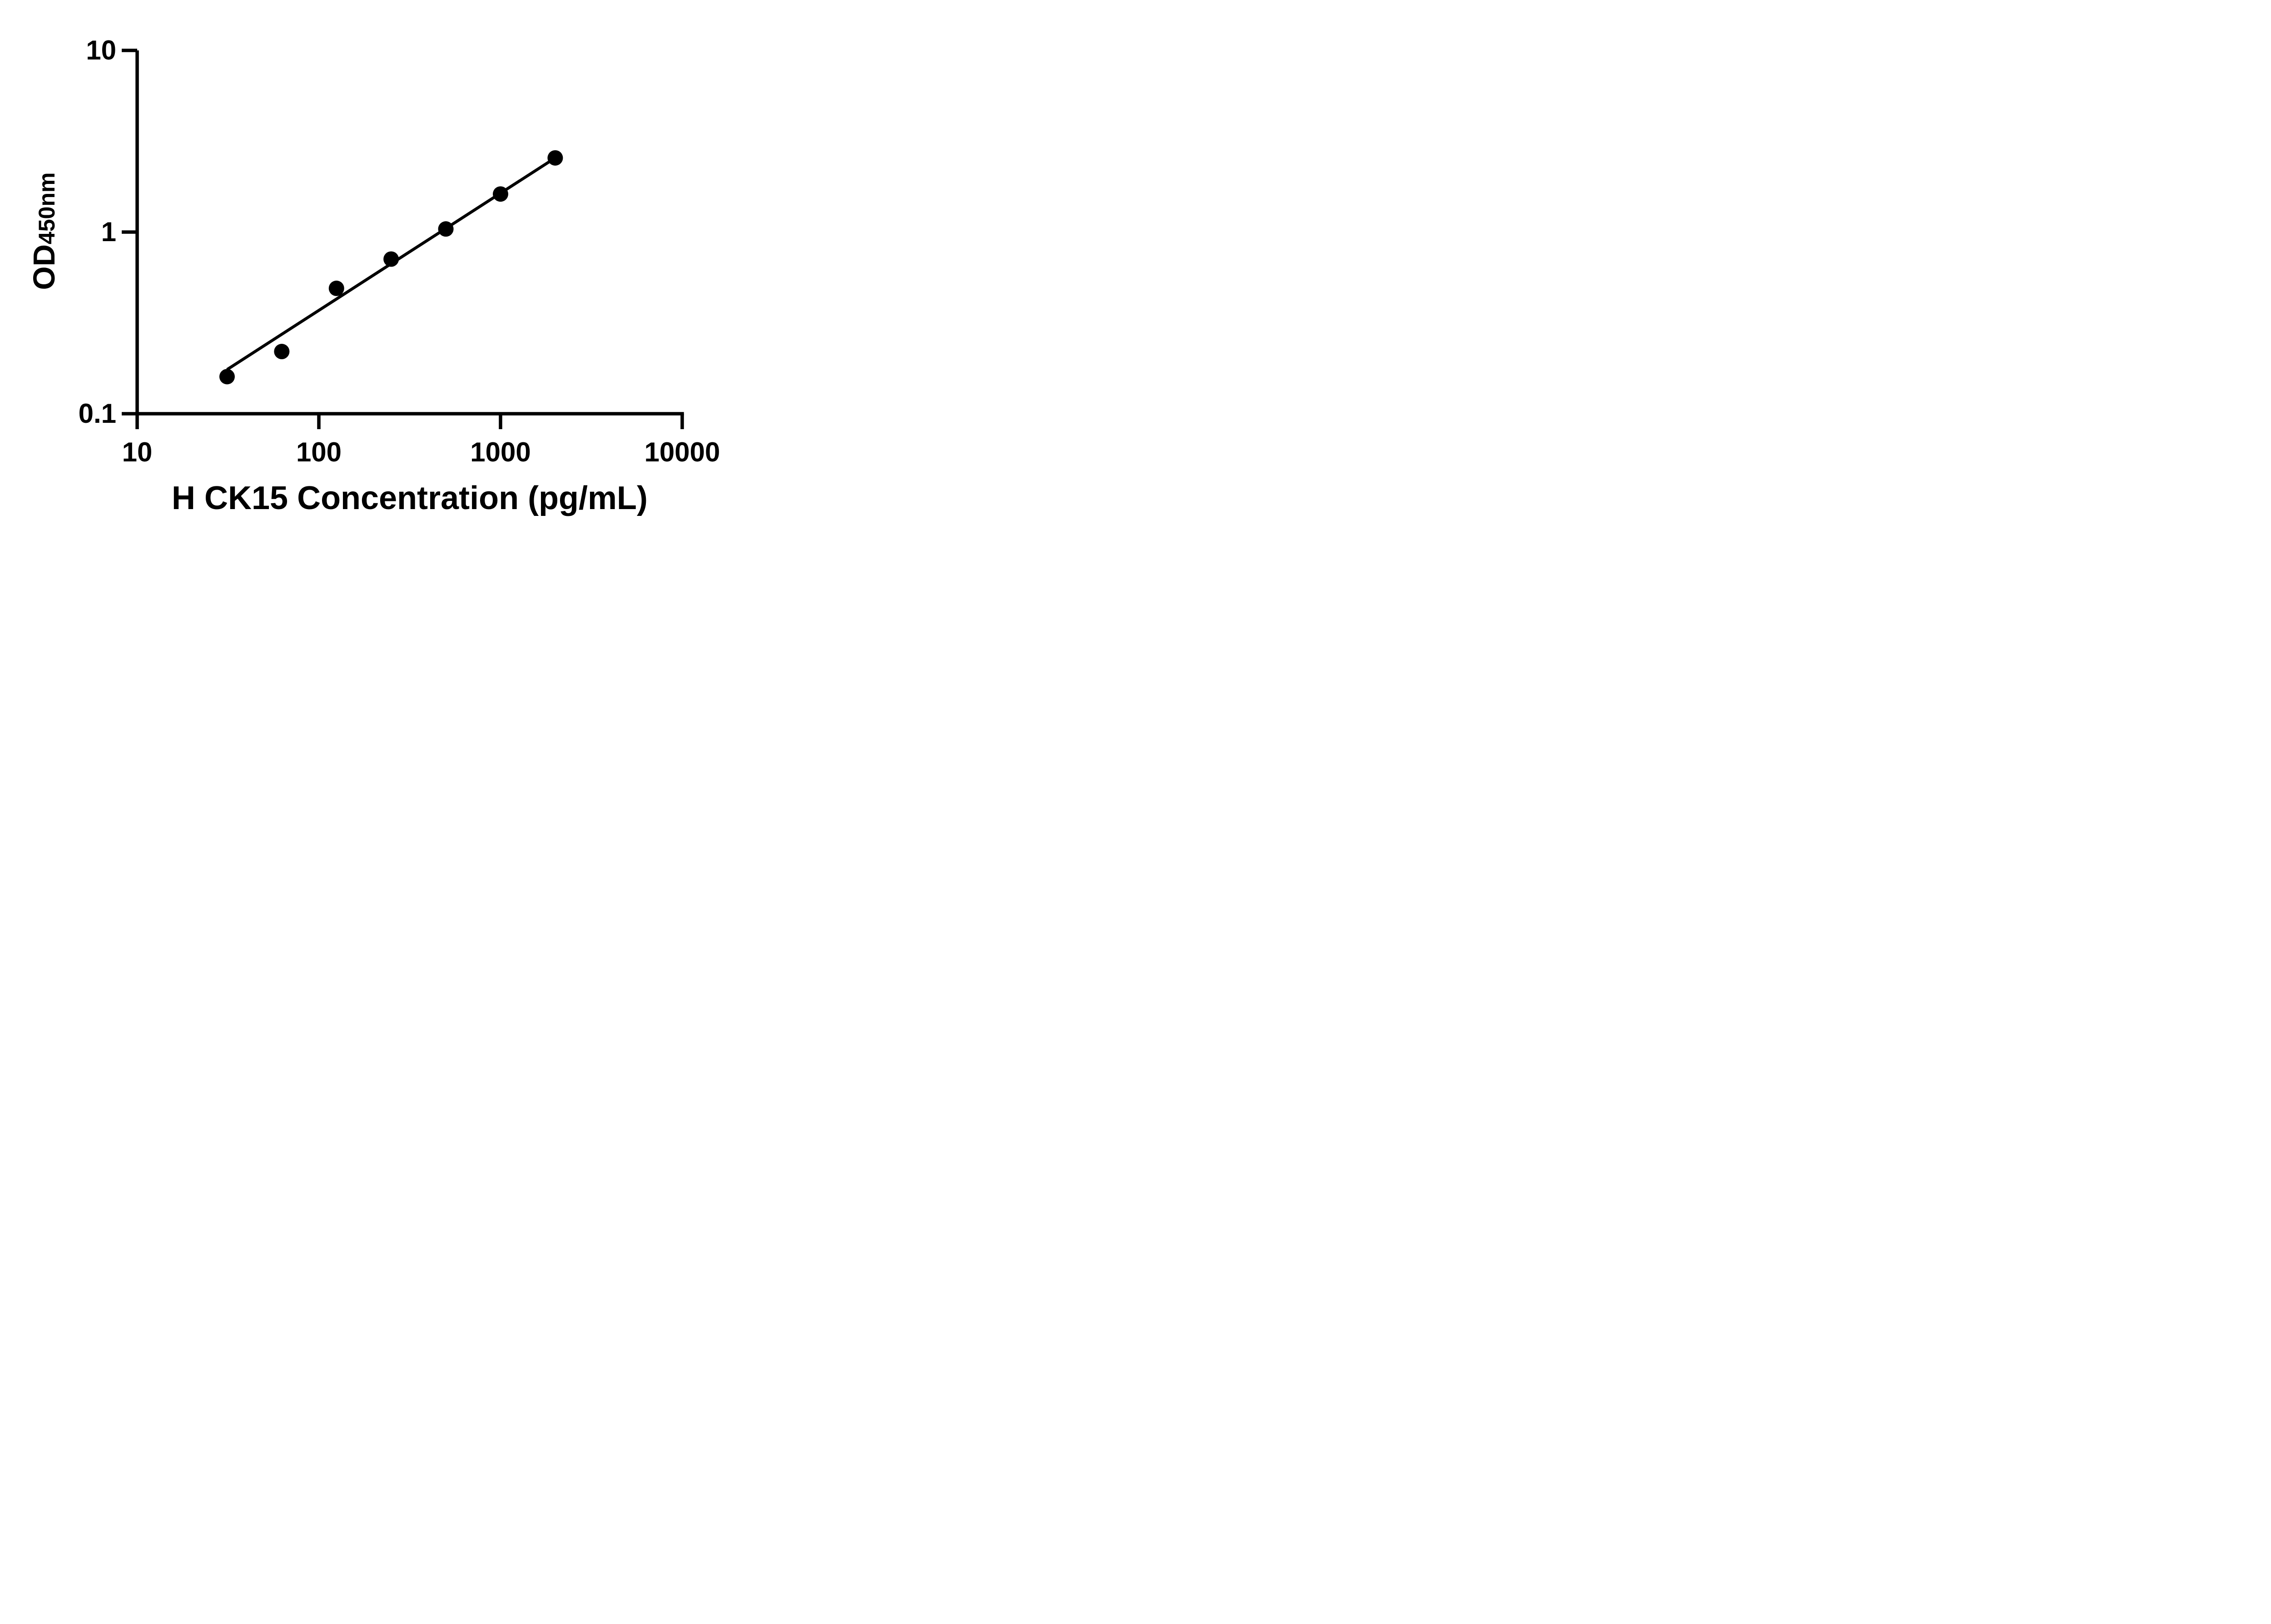  Describe the element at coordinates (403, 239) in the screenshot. I see `plot-canvas` at that location.